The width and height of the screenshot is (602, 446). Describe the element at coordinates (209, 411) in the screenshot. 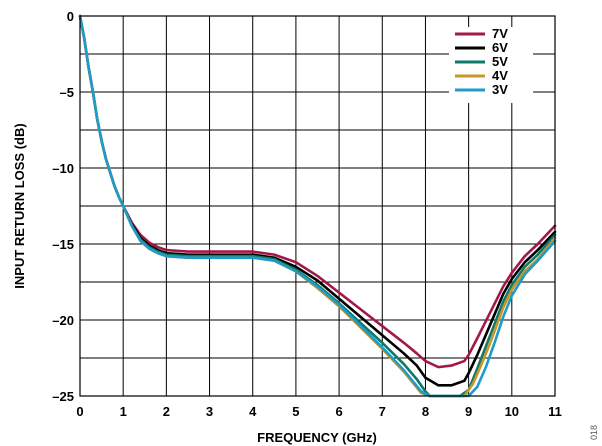

I see `x-tick-label: 3` at that location.